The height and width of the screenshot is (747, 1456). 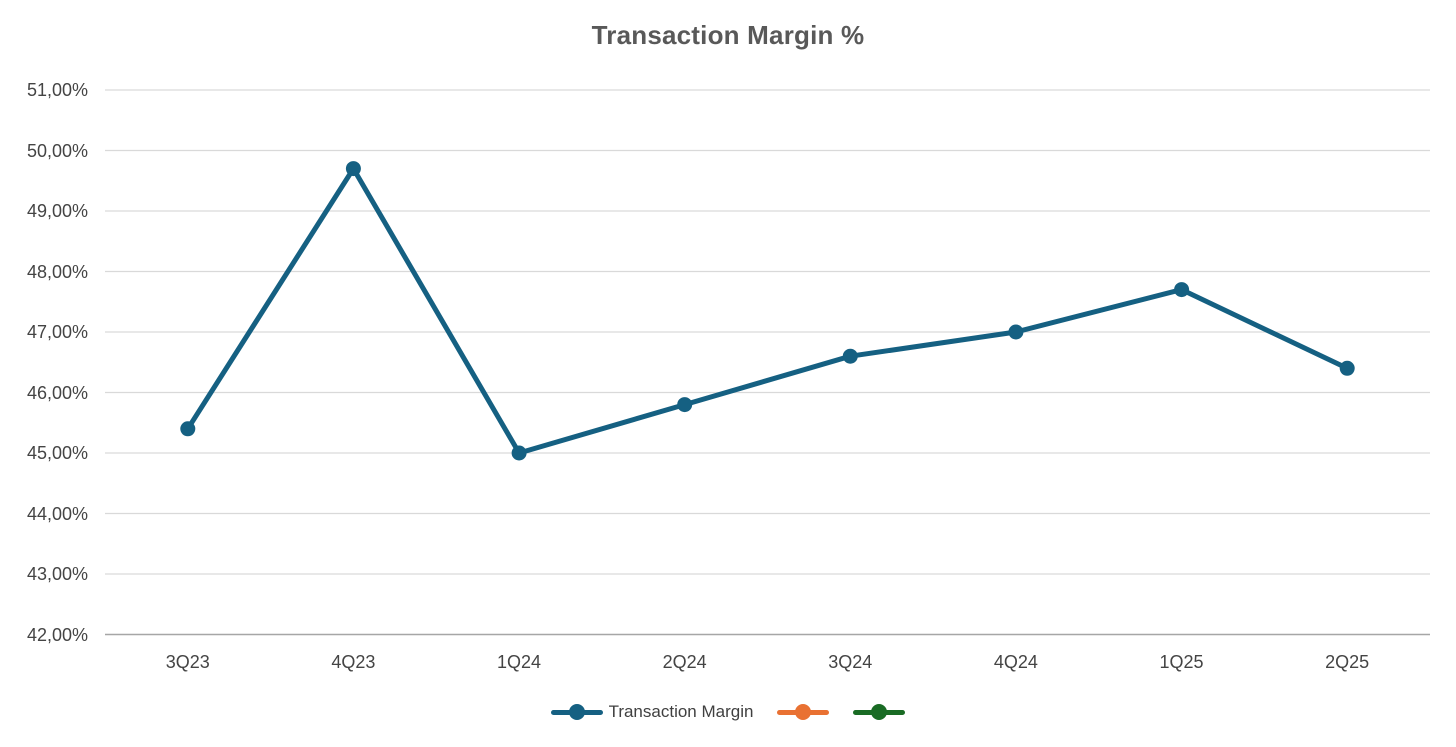 What do you see at coordinates (188, 429) in the screenshot?
I see `data-point-3Q23` at bounding box center [188, 429].